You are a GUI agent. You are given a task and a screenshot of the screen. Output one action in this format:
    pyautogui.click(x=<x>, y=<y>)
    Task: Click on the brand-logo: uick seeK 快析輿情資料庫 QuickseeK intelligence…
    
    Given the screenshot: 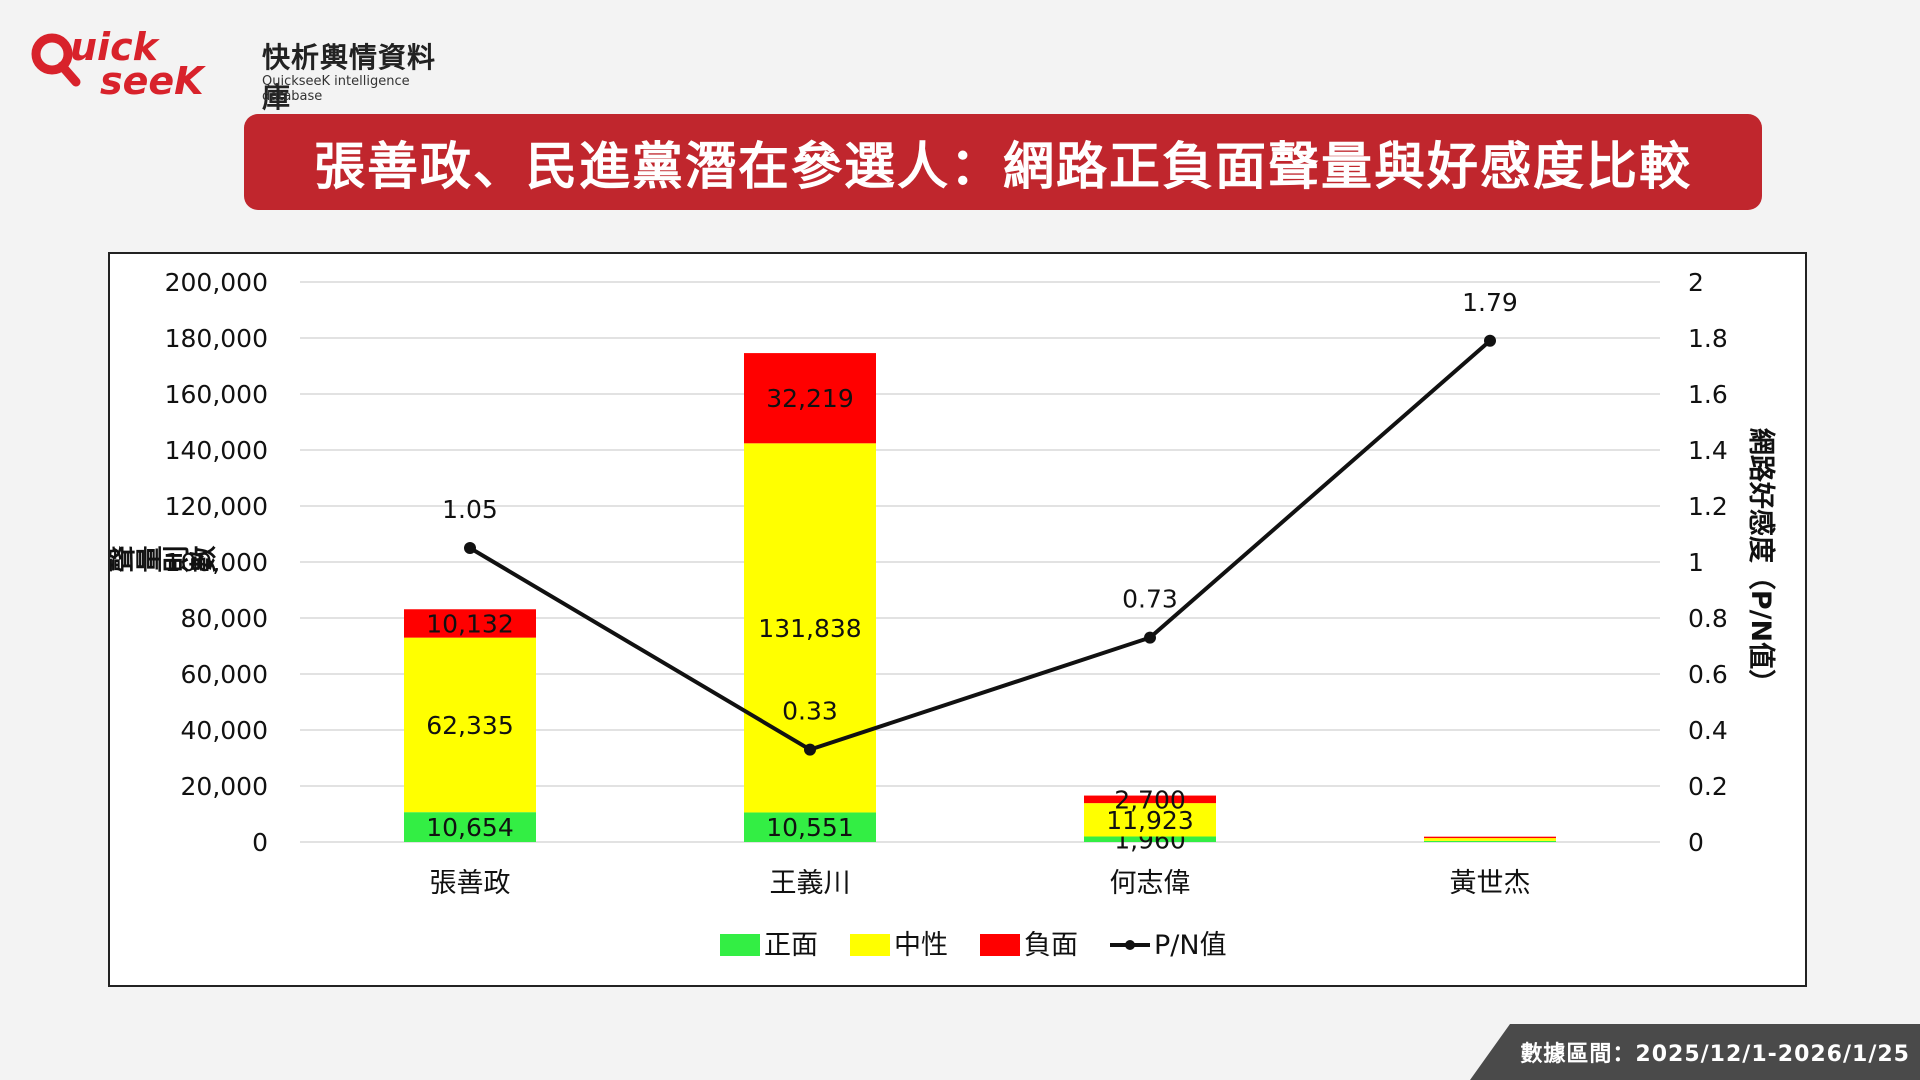 What is the action you would take?
    pyautogui.click(x=240, y=67)
    